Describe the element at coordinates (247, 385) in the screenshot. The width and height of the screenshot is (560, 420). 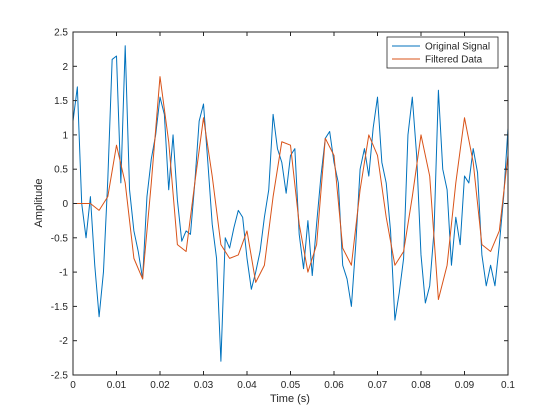
I see `x-tick-label: 0.04` at that location.